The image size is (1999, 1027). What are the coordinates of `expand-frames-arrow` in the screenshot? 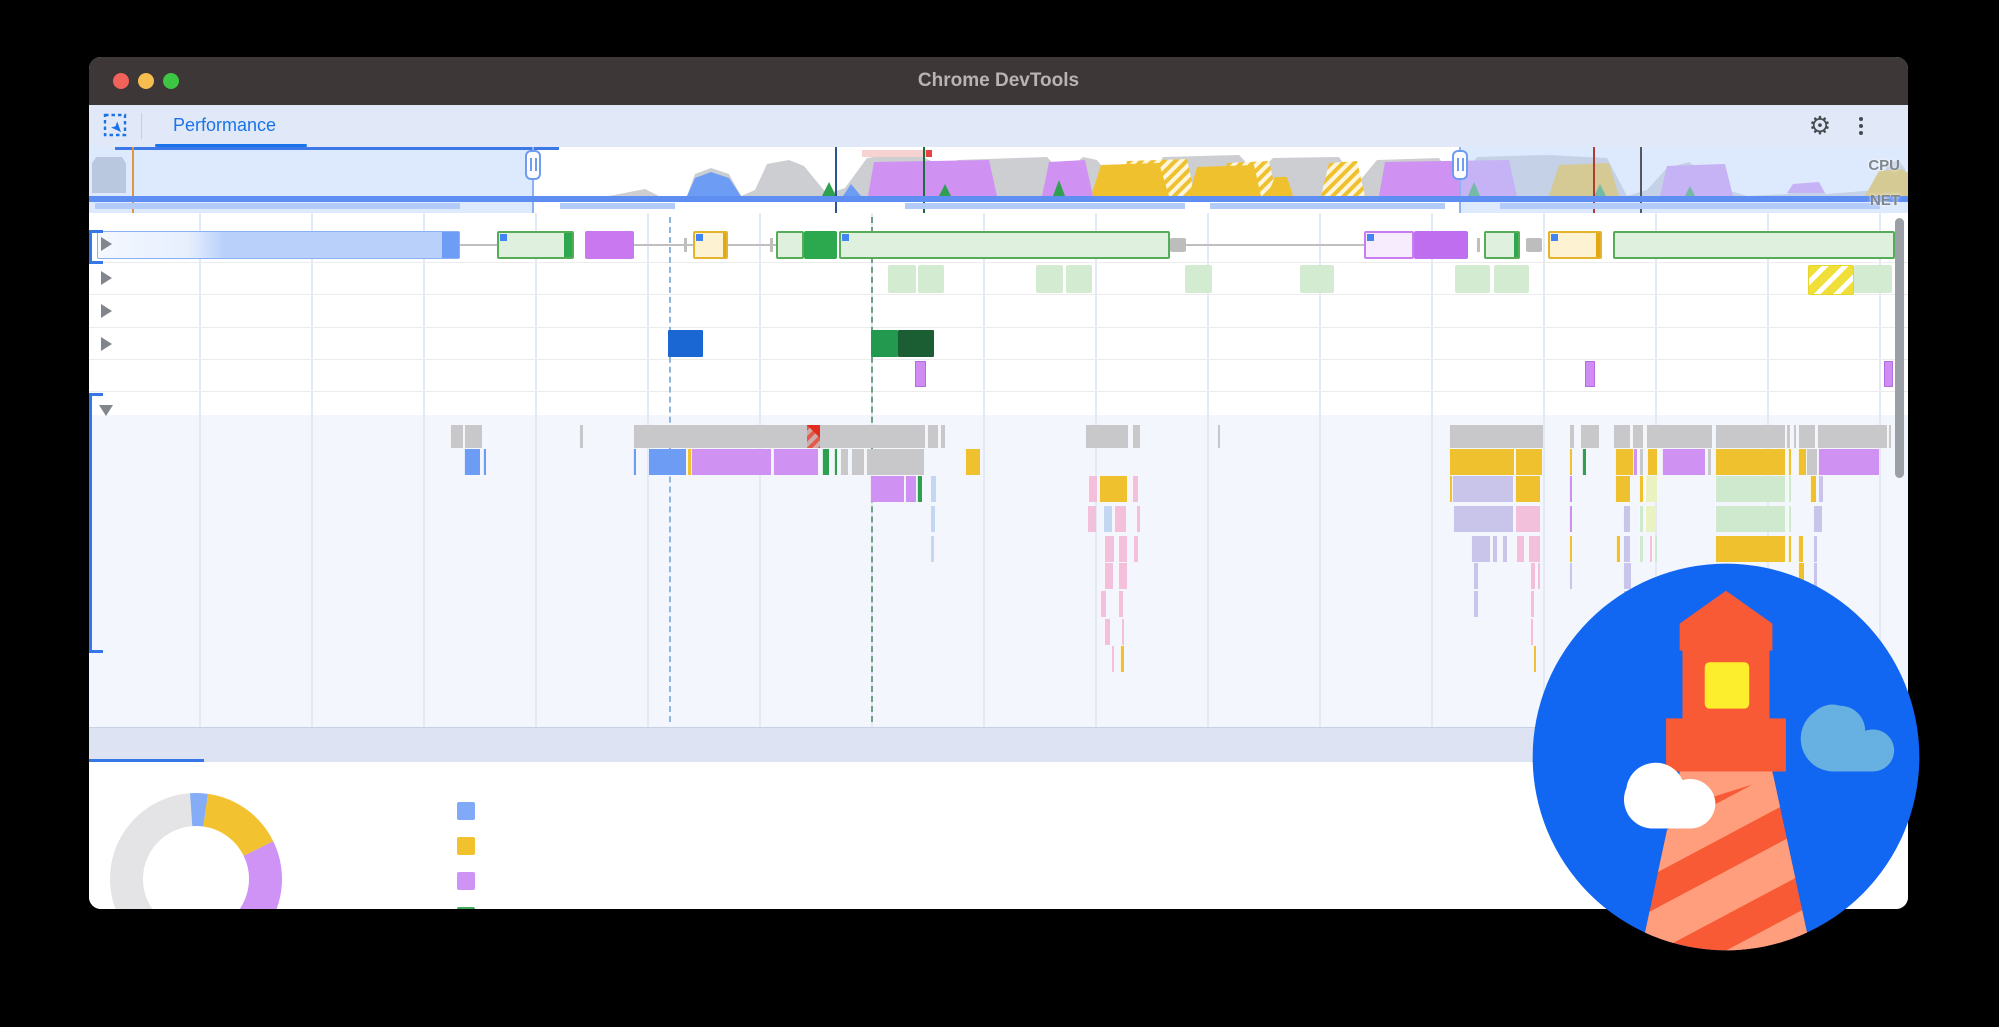 It's located at (106, 278).